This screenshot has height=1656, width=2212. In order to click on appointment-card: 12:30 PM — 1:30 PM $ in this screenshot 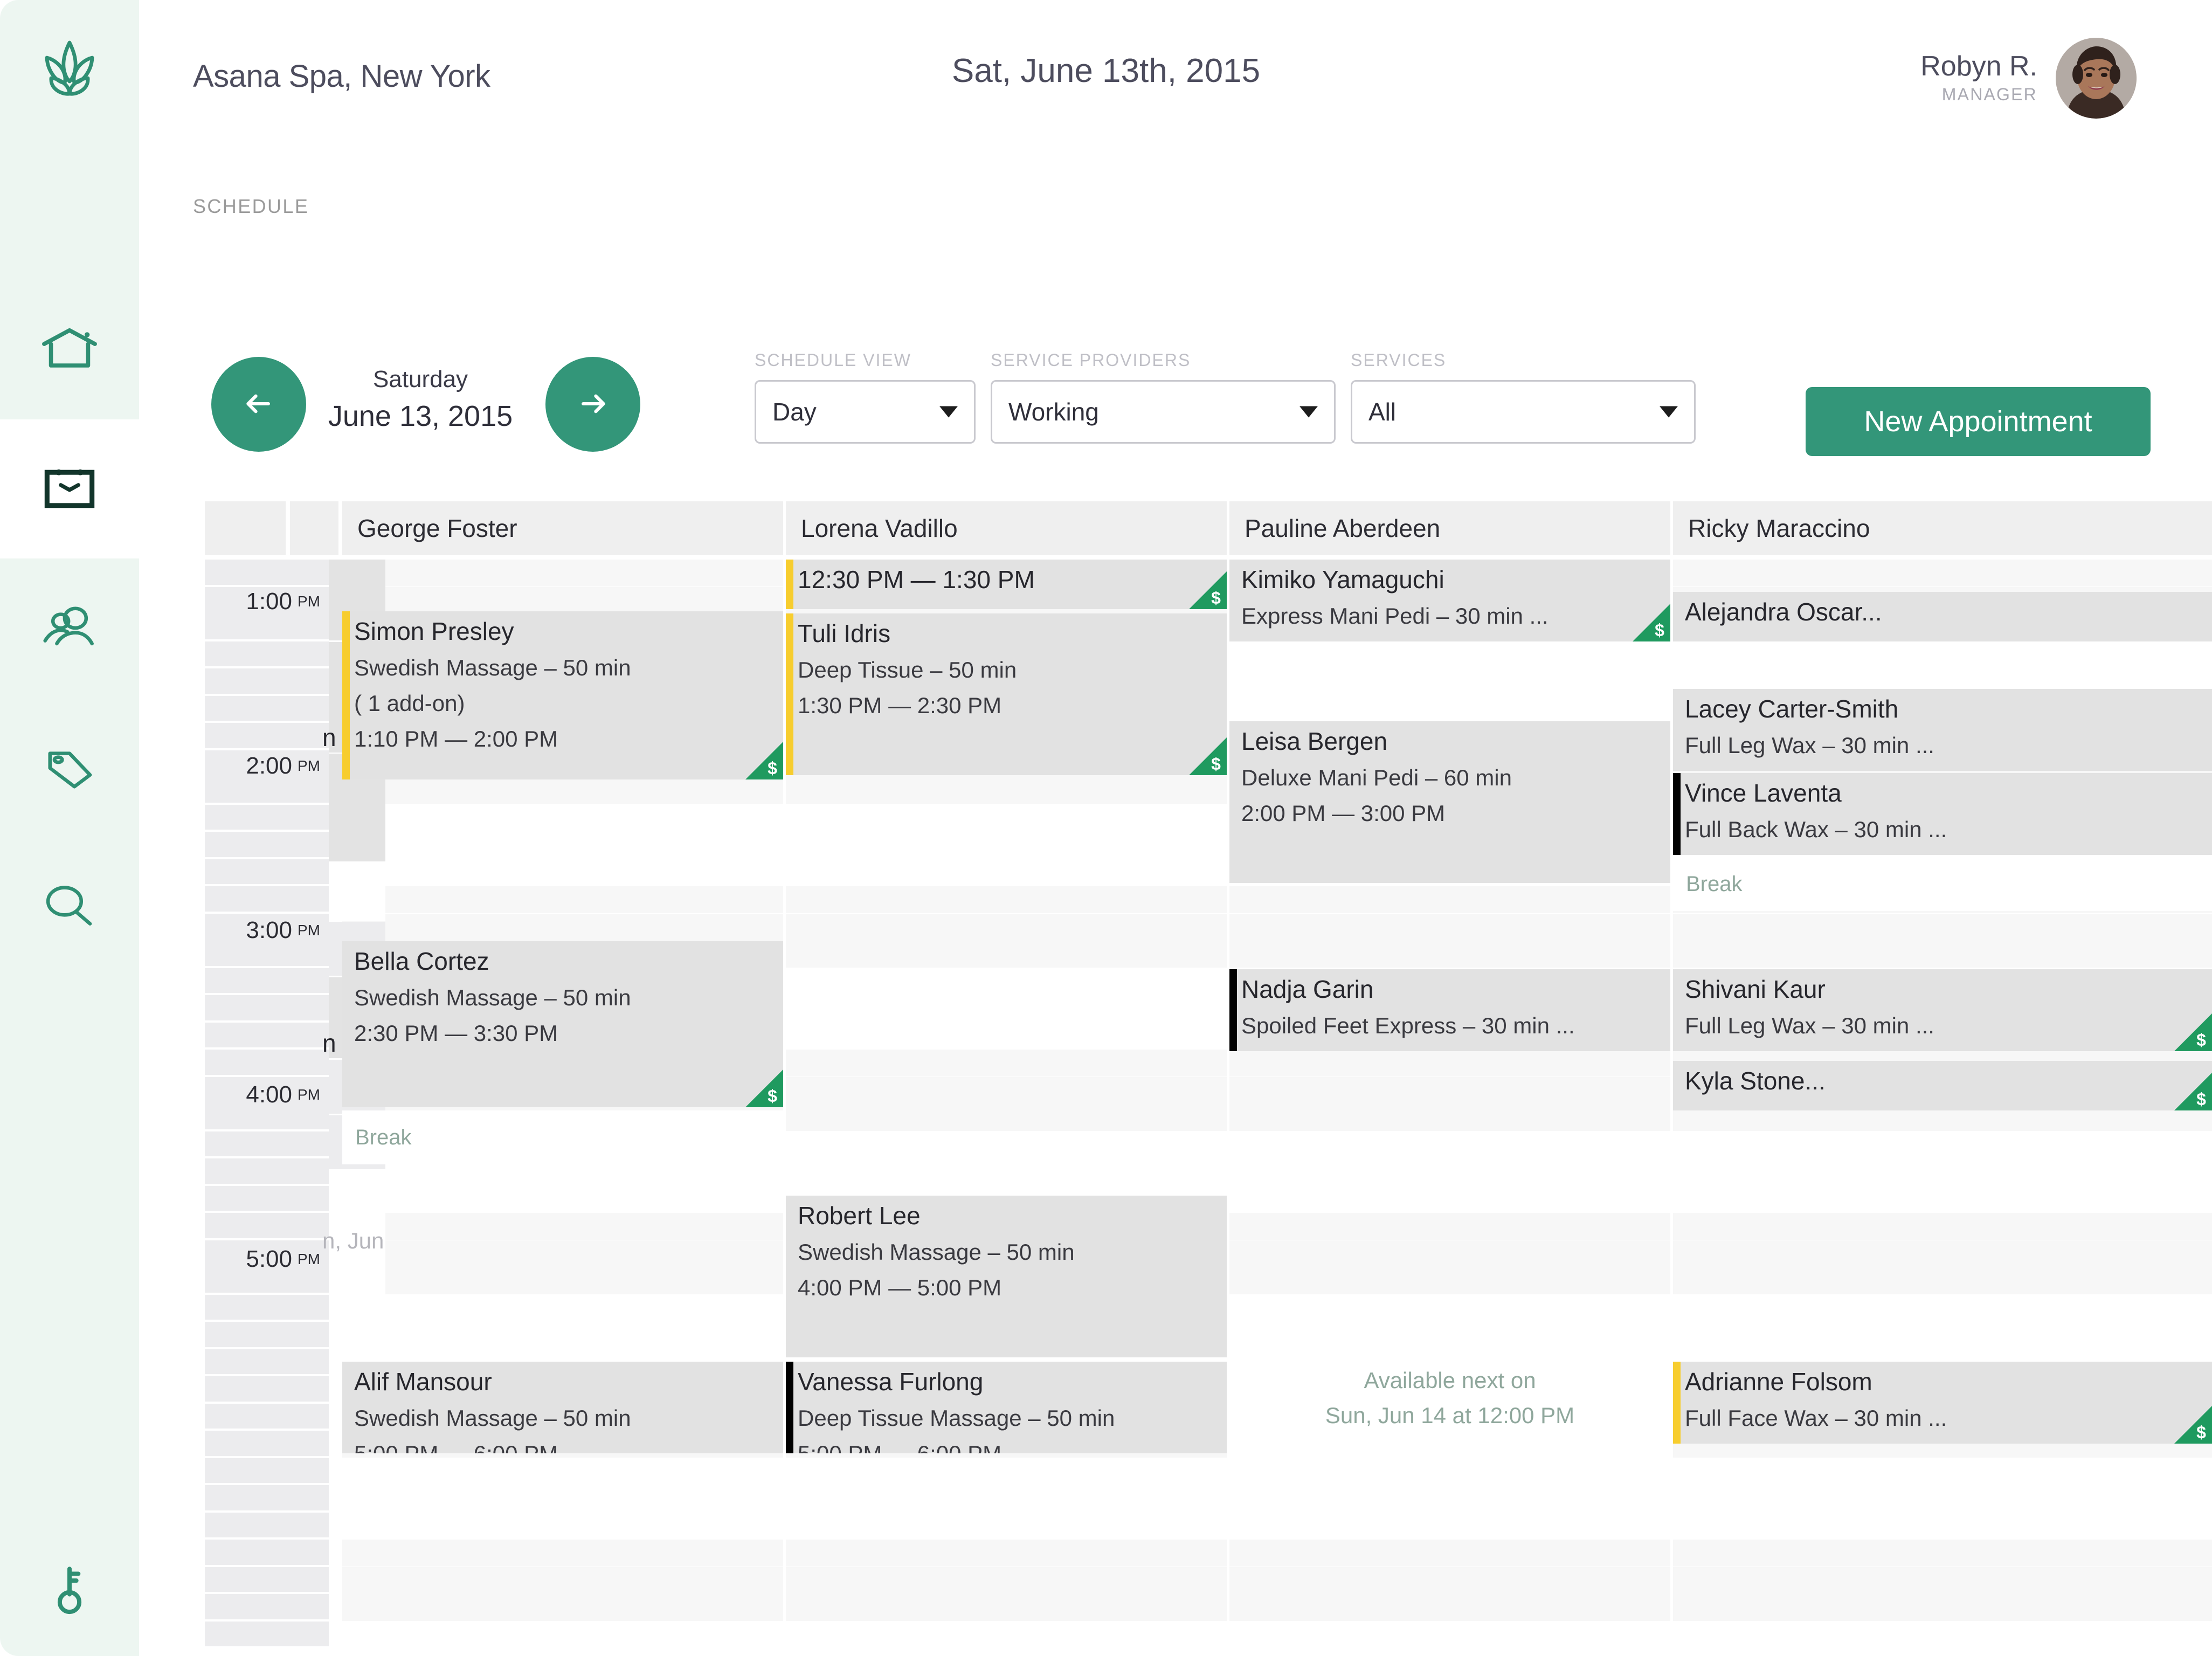, I will do `click(1006, 584)`.